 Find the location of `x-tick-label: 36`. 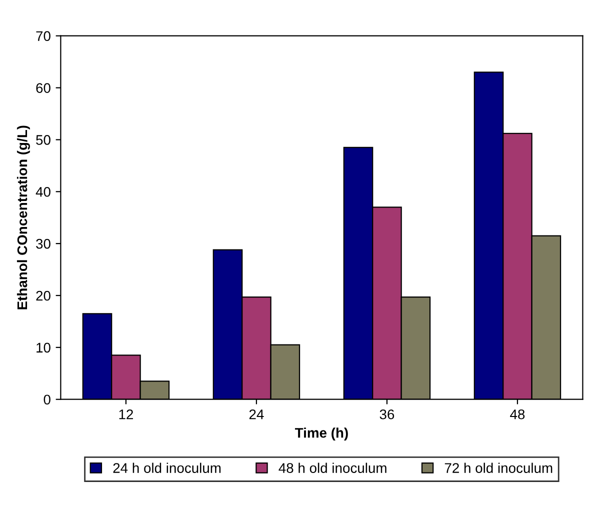

x-tick-label: 36 is located at coordinates (387, 414).